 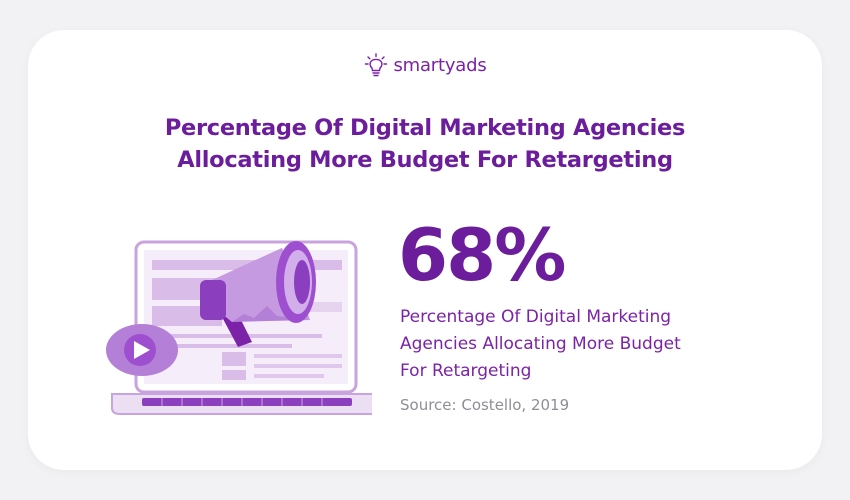 What do you see at coordinates (466, 371) in the screenshot?
I see `description-line-3: For Retargeting` at bounding box center [466, 371].